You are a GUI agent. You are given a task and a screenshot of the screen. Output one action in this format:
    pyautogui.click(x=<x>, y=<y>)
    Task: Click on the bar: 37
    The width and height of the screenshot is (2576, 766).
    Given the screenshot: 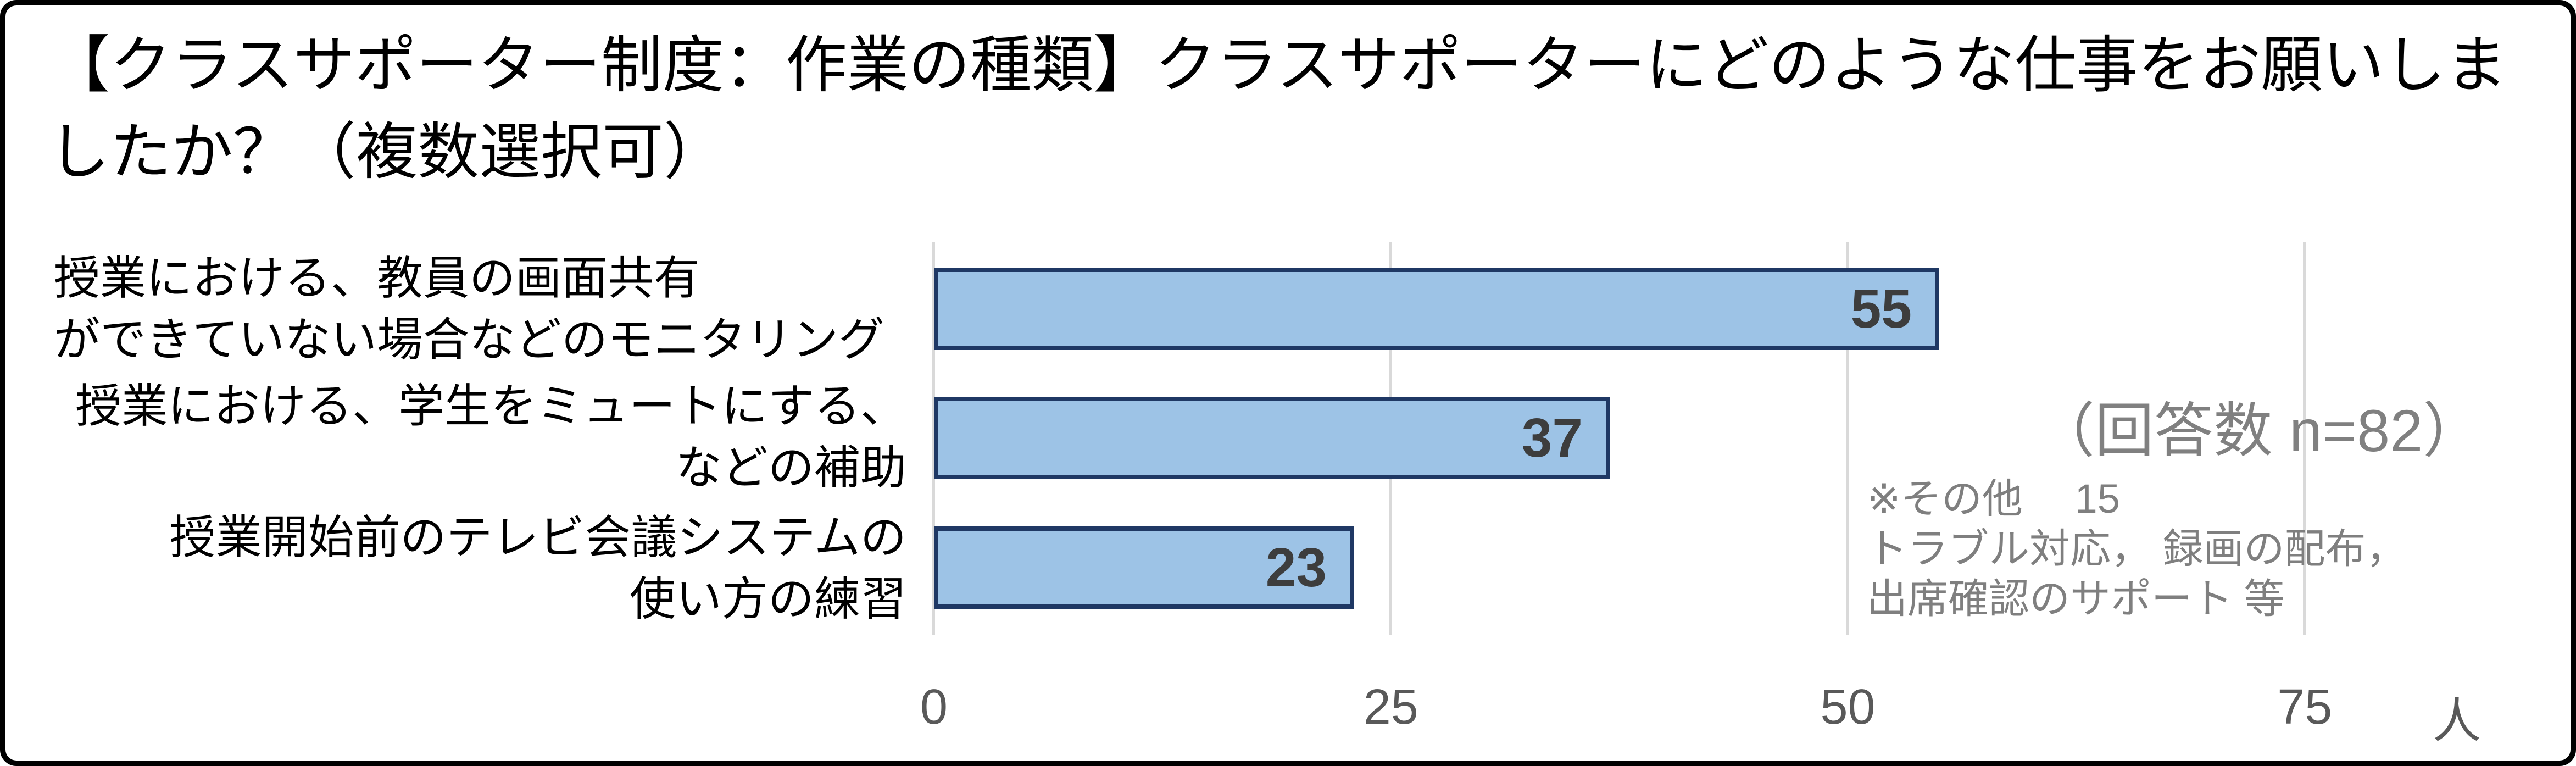 What is the action you would take?
    pyautogui.click(x=1272, y=438)
    